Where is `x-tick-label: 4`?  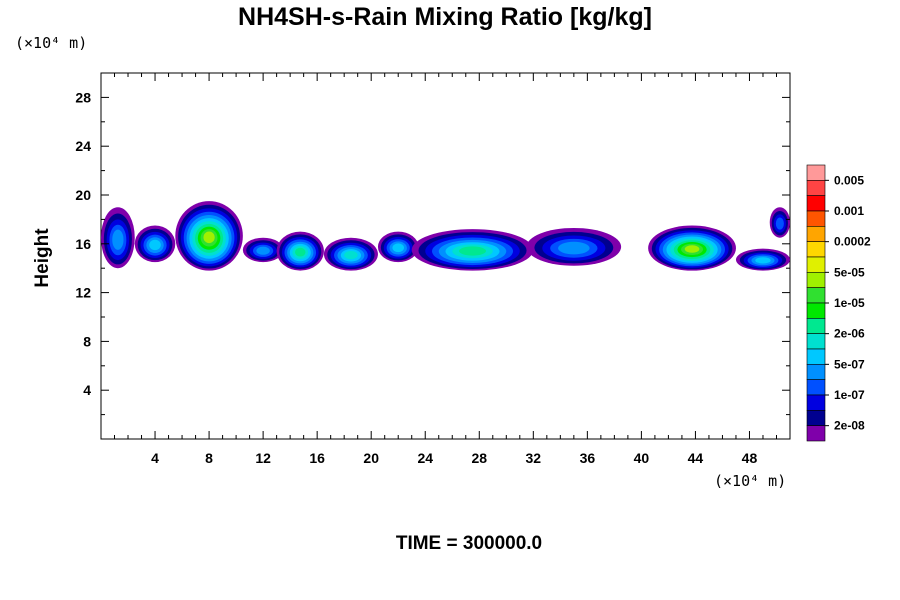
x-tick-label: 4 is located at coordinates (155, 458).